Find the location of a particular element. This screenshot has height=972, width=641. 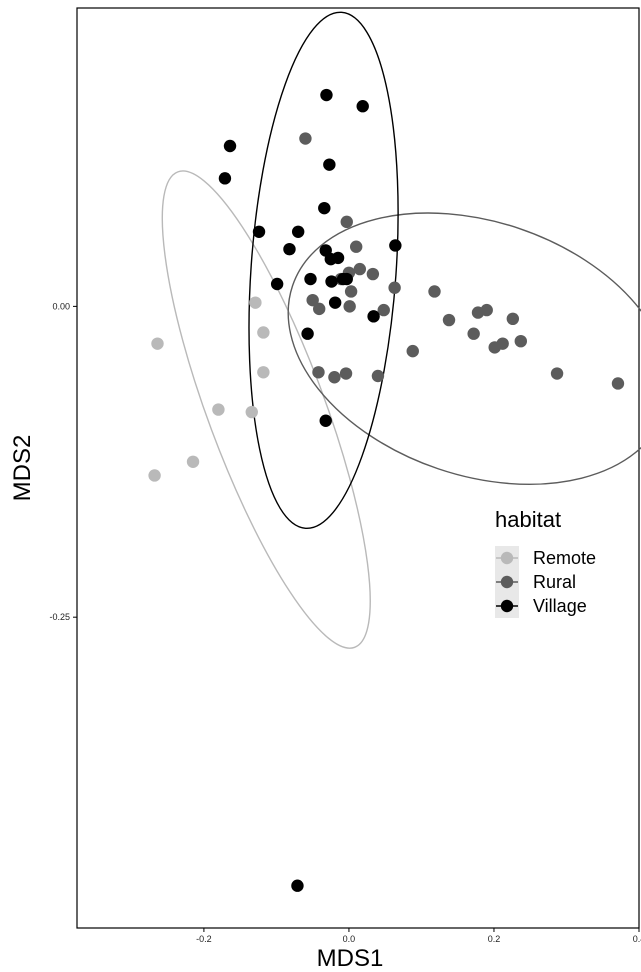

legend-label-remote: Remote is located at coordinates (564, 558).